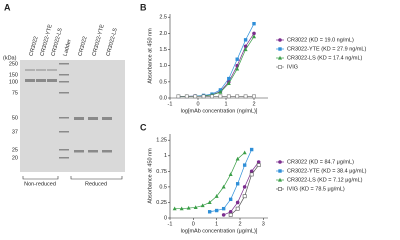  What do you see at coordinates (320, 40) in the screenshot?
I see `legend-label: CR3022 (KD = 19.0 ng/mL)` at bounding box center [320, 40].